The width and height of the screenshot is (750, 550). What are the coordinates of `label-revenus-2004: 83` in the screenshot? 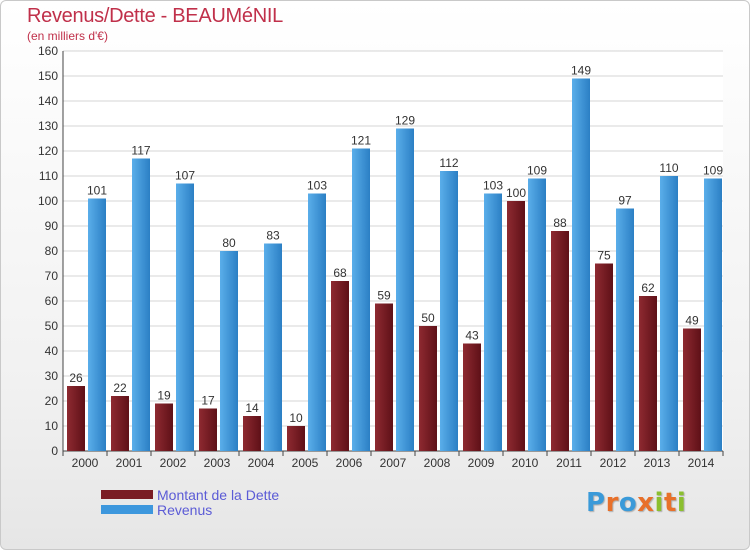 It's located at (273, 236).